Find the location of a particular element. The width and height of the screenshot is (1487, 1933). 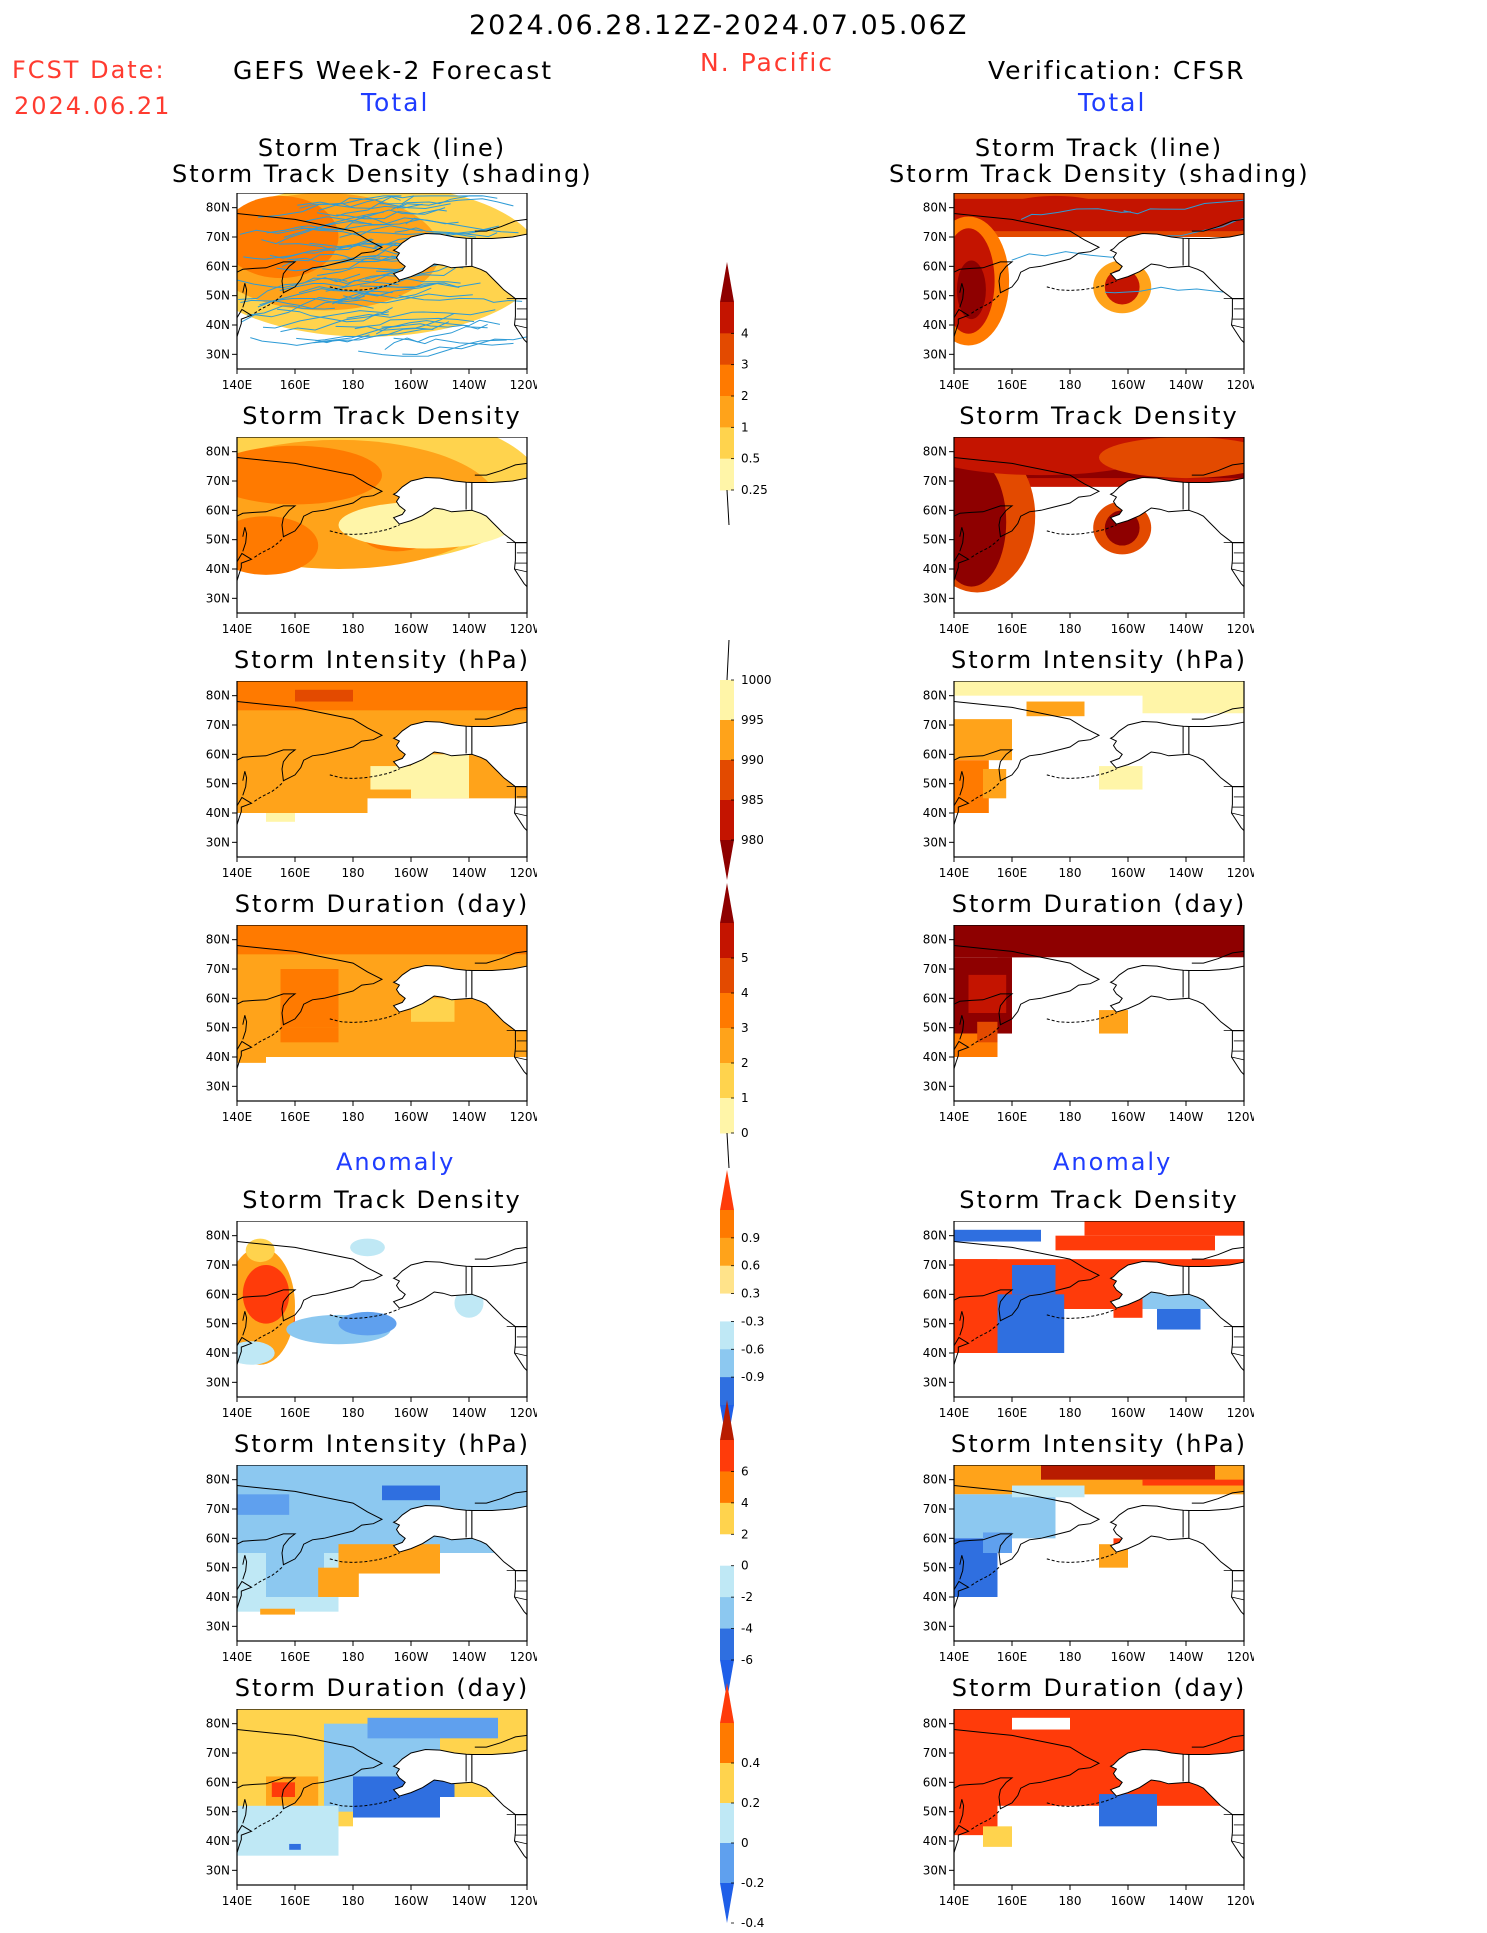

colorbar-density: 4 3 2 1 0.5 0.25 is located at coordinates (744, 394).